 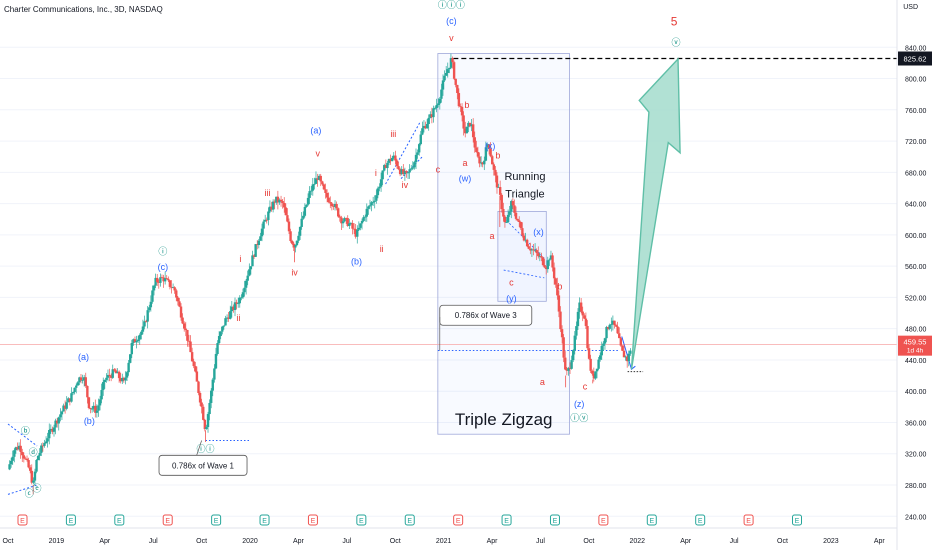 What do you see at coordinates (831, 541) in the screenshot?
I see `time-tick-label: 2023` at bounding box center [831, 541].